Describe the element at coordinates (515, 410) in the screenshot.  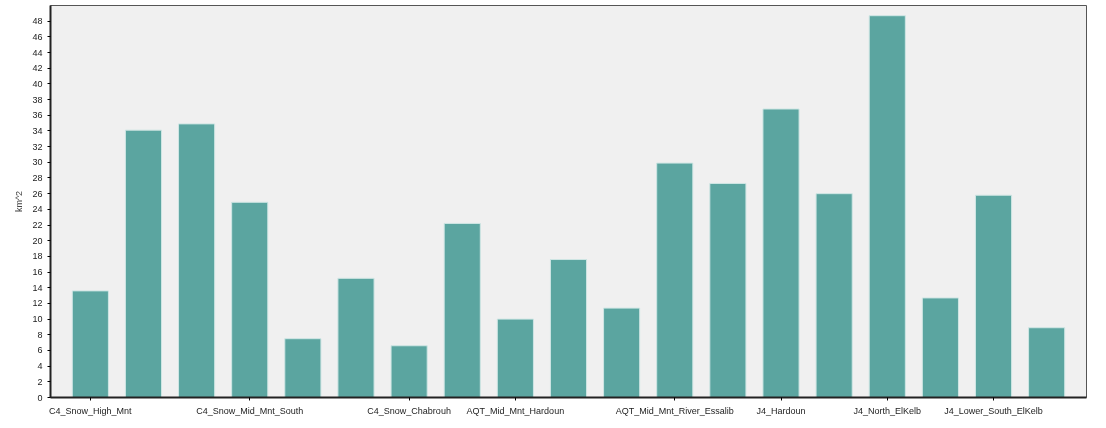
I see `x-tick-label: AQT_Mid_Mnt_Hardoun` at that location.